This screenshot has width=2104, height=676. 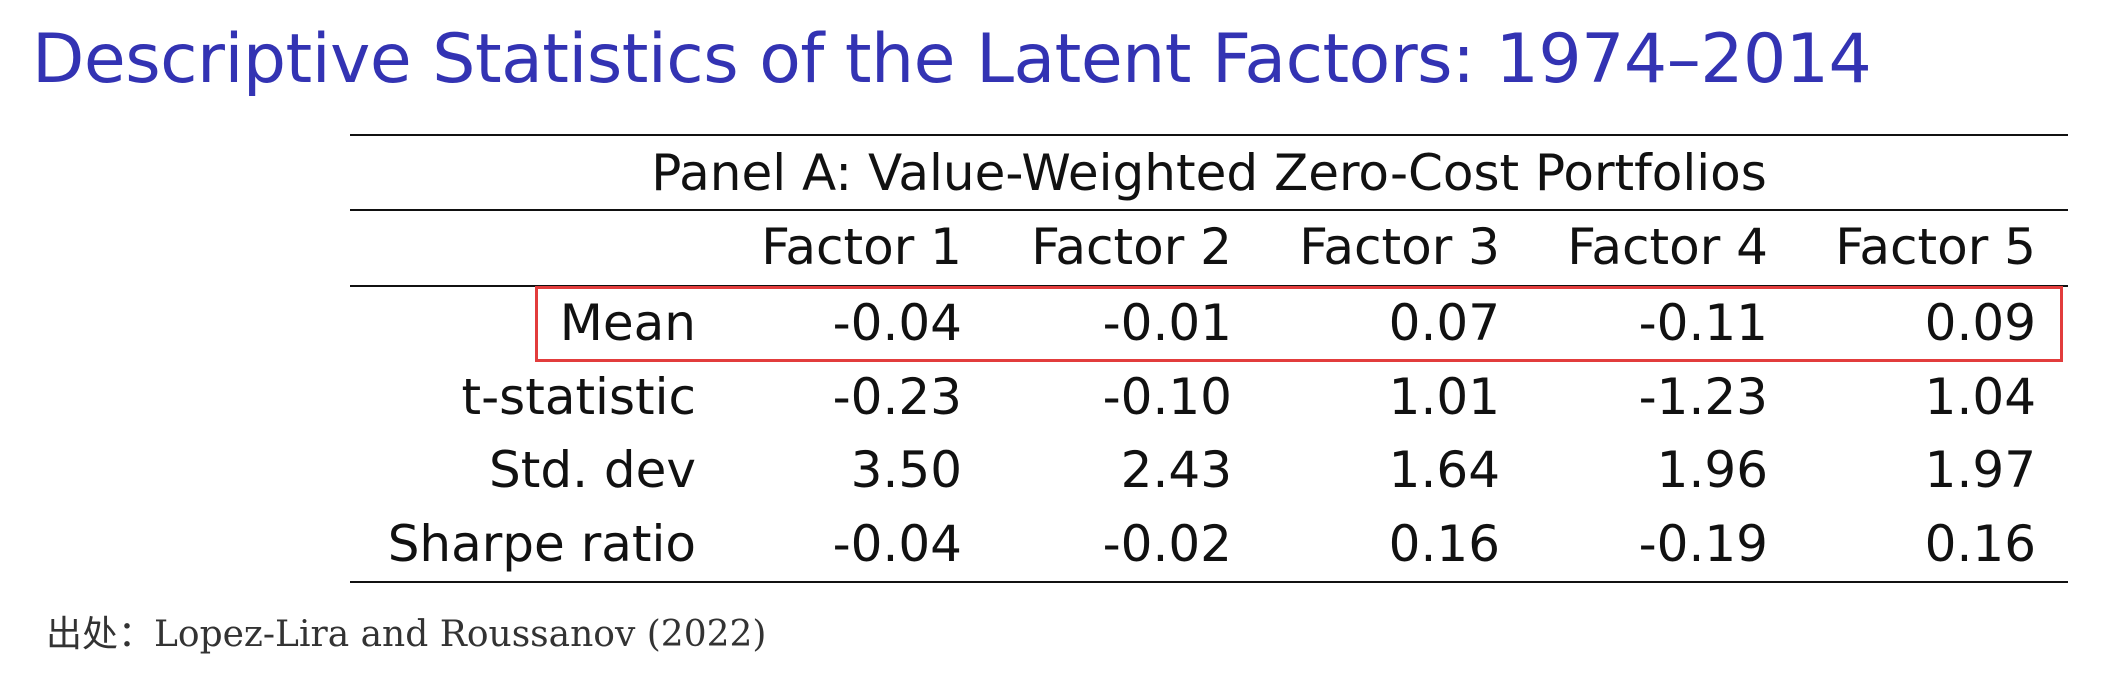 I want to click on source-citation: 出处：Lopez-Lira and Roussanov (2022), so click(x=406, y=634).